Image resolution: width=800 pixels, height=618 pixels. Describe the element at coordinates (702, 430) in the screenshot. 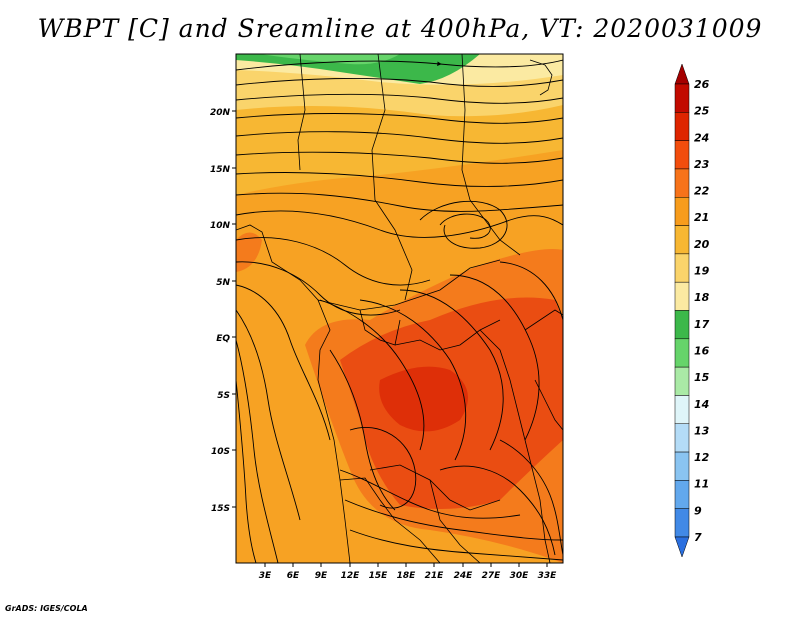

I see `colorbar-label: 13` at that location.